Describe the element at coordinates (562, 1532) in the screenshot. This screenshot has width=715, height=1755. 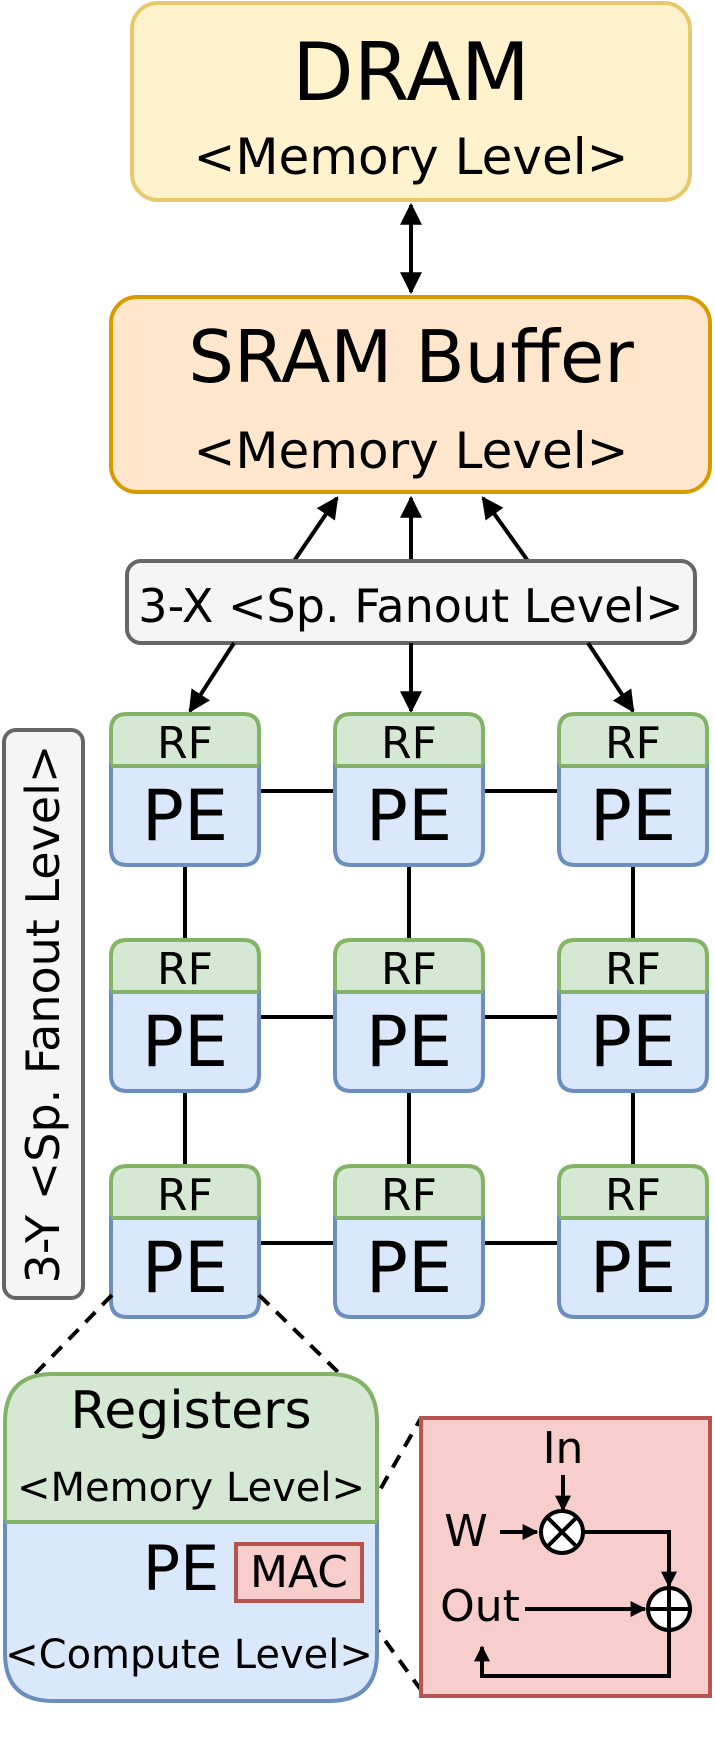
I see `multiply-icon` at that location.